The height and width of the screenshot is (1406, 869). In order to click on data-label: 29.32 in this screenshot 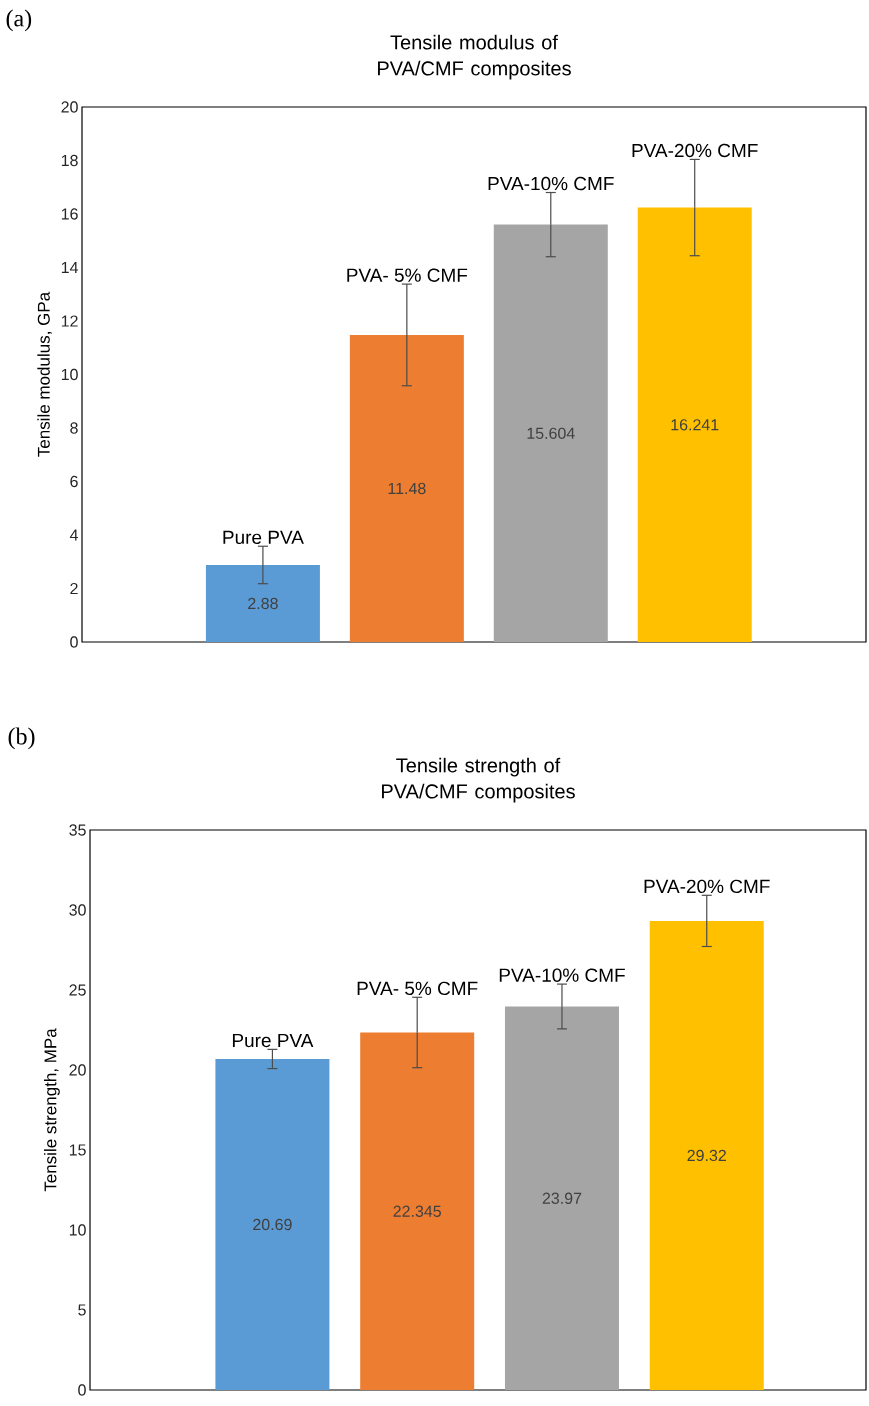, I will do `click(706, 1155)`.